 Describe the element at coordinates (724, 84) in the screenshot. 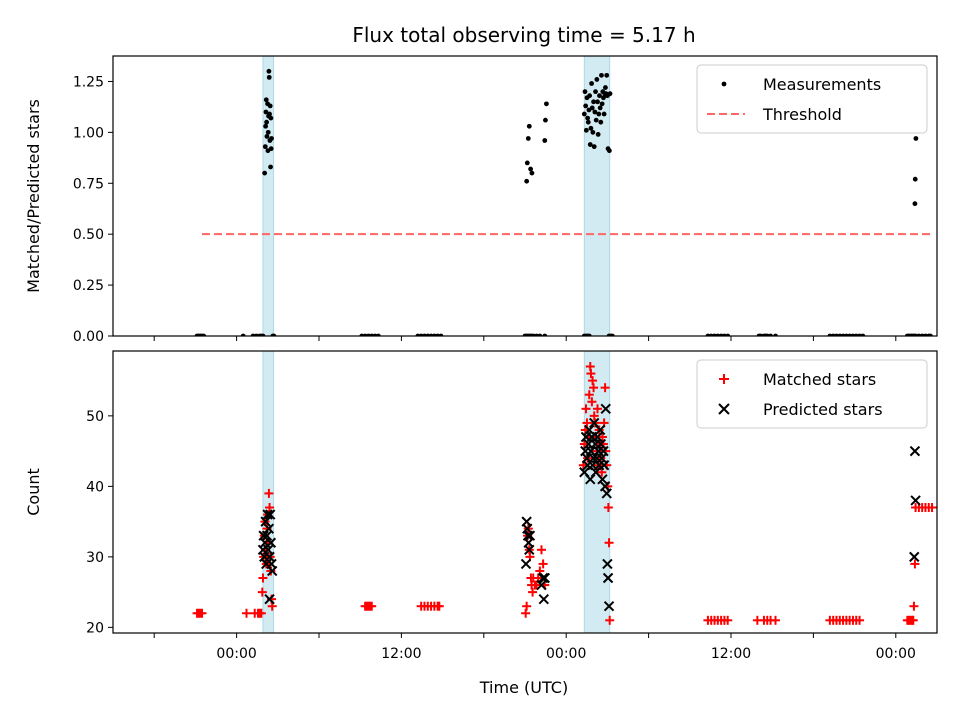

I see `legend-measurement-handle` at that location.